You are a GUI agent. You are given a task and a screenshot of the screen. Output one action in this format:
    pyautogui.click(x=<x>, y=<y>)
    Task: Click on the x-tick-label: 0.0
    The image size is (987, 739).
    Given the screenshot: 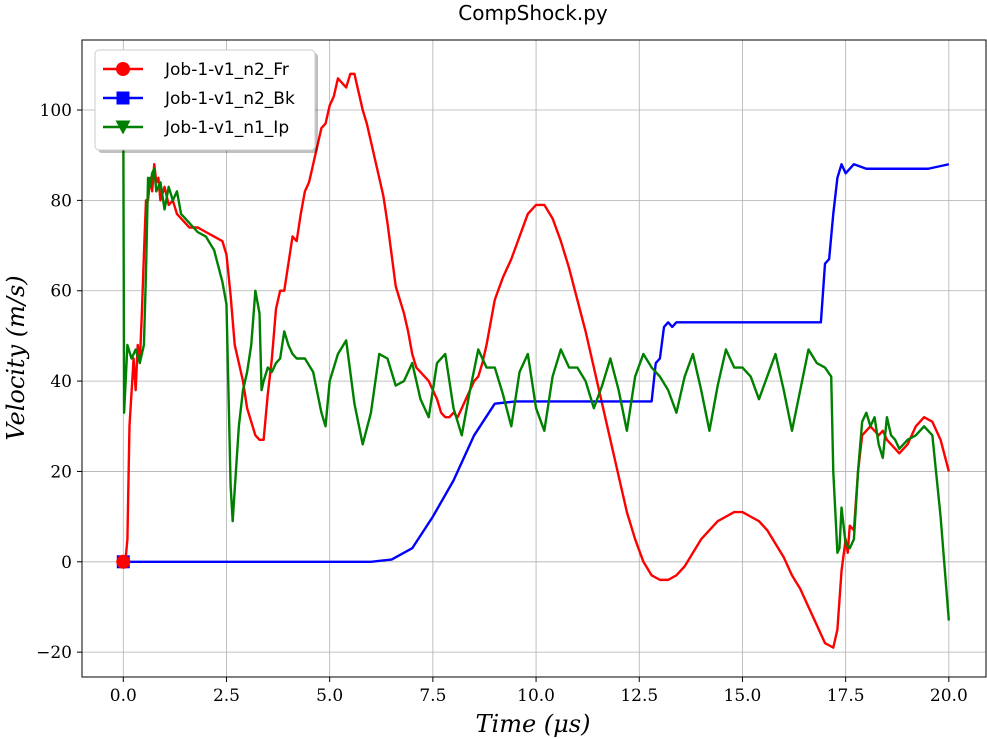 What is the action you would take?
    pyautogui.click(x=123, y=696)
    